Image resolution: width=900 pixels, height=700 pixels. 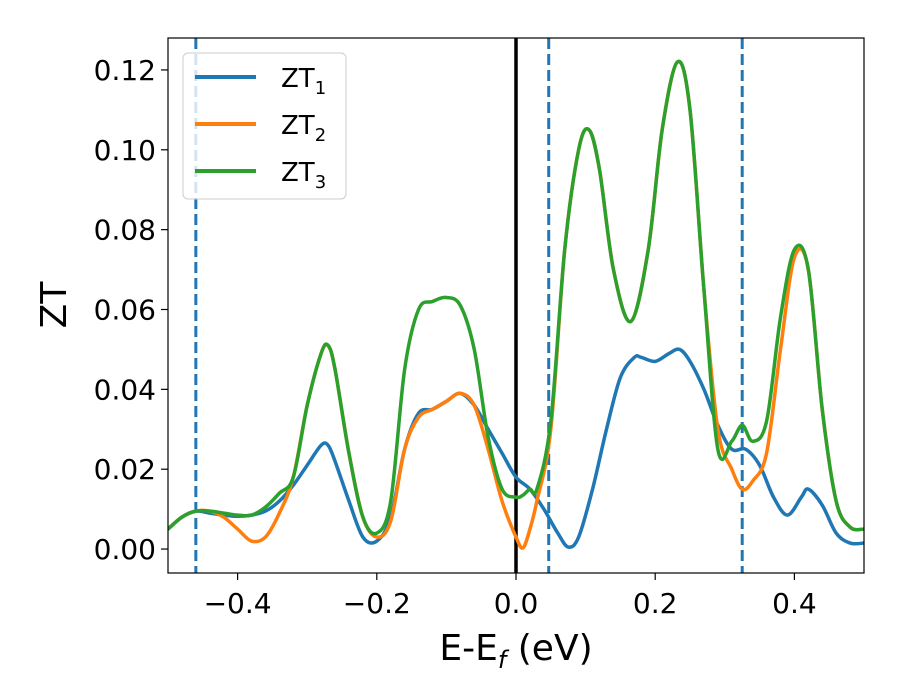 I want to click on legend-label-zt1: ZT1, so click(x=303, y=81).